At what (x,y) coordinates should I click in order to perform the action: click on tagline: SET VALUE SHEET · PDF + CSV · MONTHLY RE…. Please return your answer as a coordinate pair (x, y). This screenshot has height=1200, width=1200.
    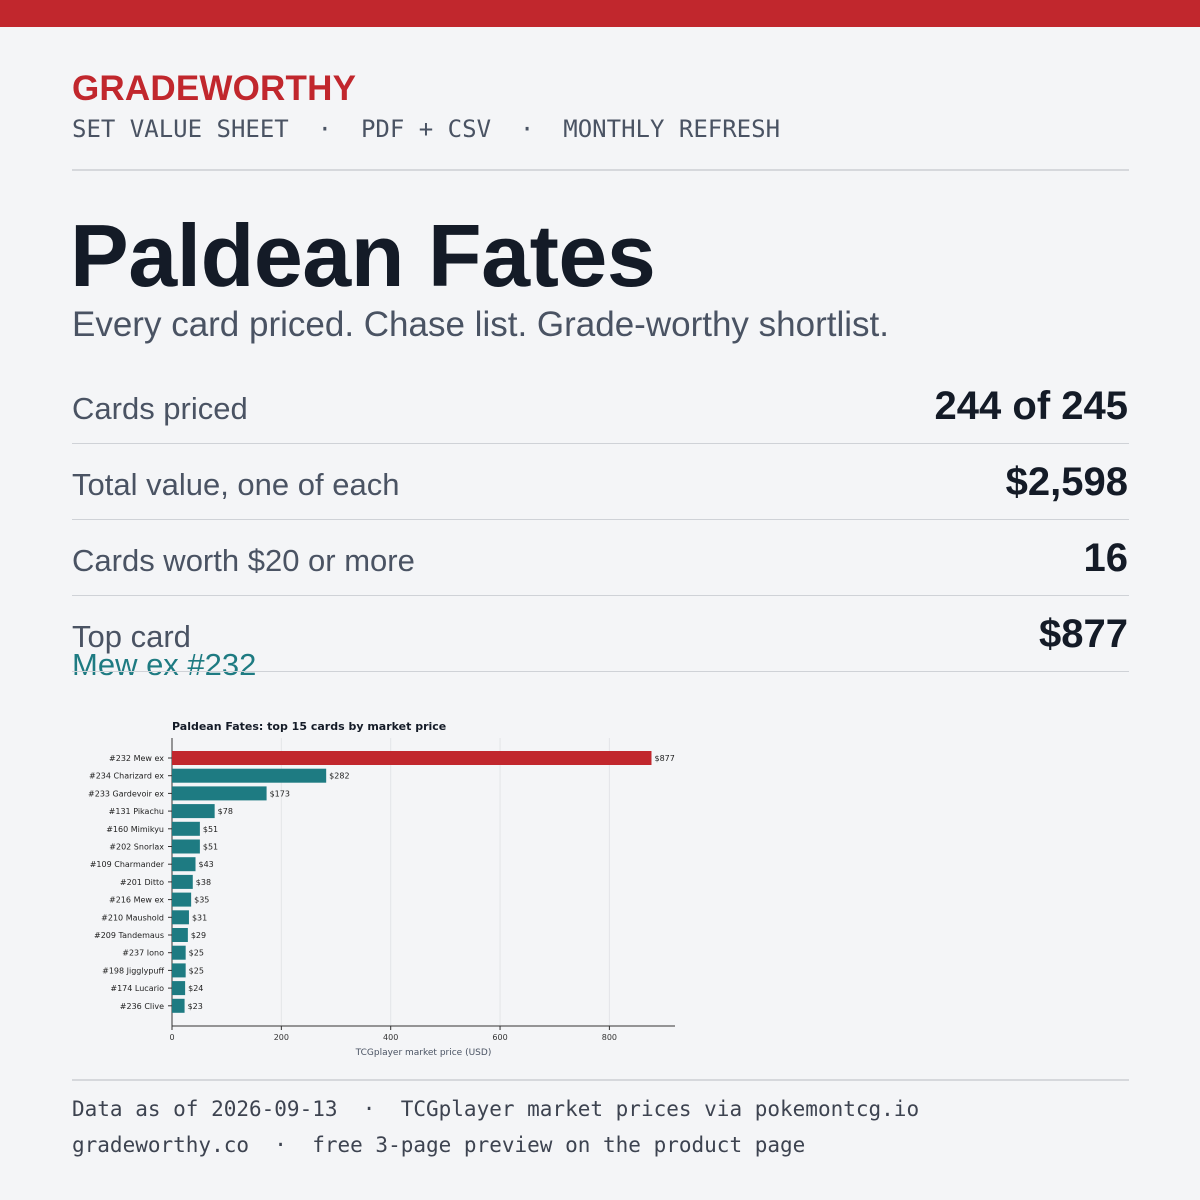
    Looking at the image, I should click on (426, 129).